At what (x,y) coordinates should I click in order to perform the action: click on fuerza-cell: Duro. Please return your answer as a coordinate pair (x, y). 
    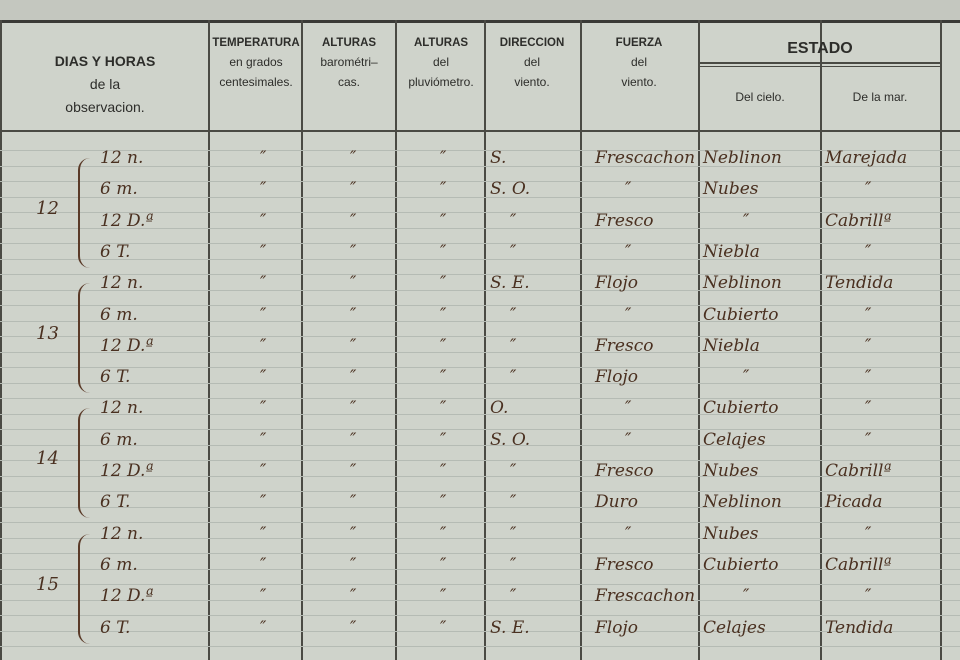
    Looking at the image, I should click on (616, 502).